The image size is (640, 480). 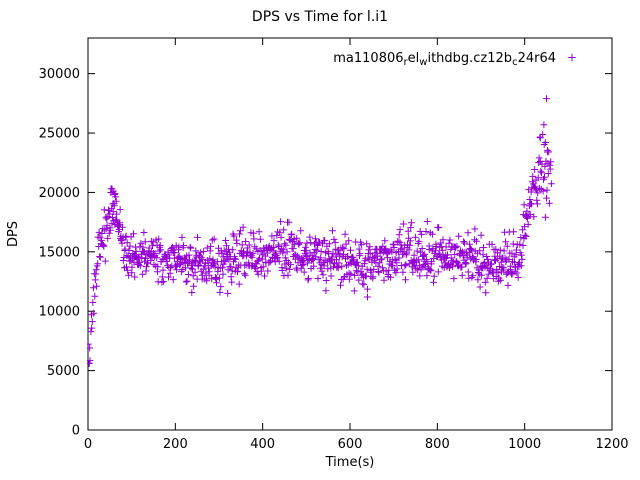 What do you see at coordinates (572, 57) in the screenshot?
I see `legend-marker` at bounding box center [572, 57].